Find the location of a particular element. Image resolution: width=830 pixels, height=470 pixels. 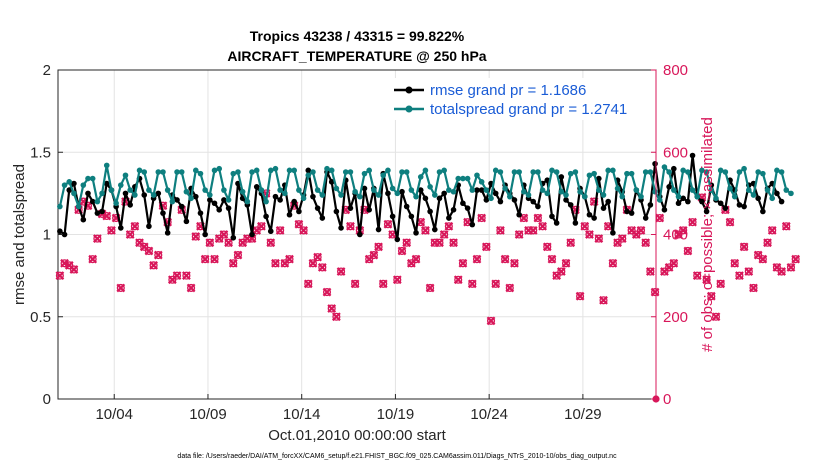

legend-totalspread-marker is located at coordinates (409, 109).